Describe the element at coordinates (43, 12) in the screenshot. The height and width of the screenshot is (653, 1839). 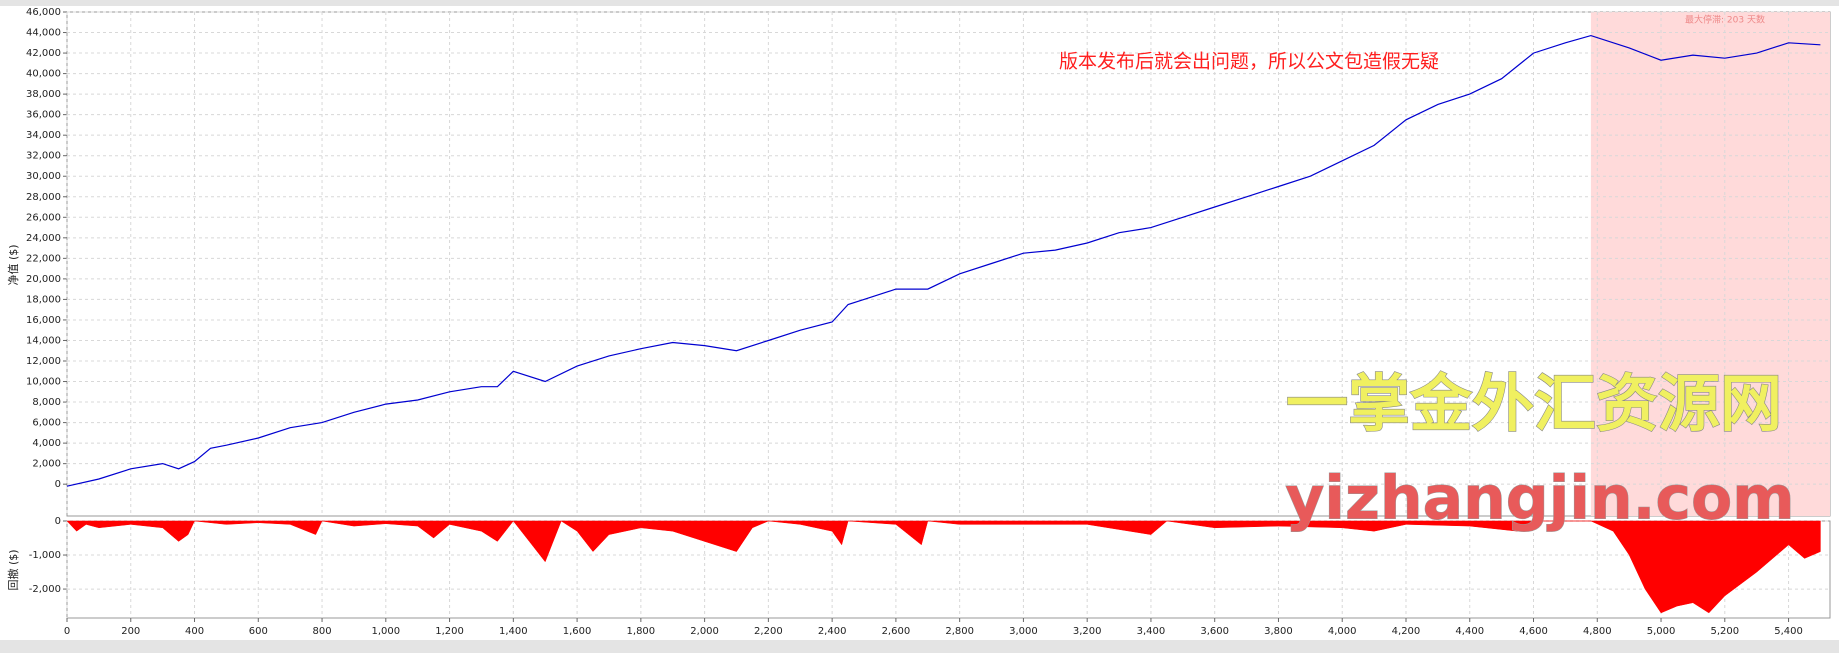
I see `y-tick-label: 46,000` at that location.